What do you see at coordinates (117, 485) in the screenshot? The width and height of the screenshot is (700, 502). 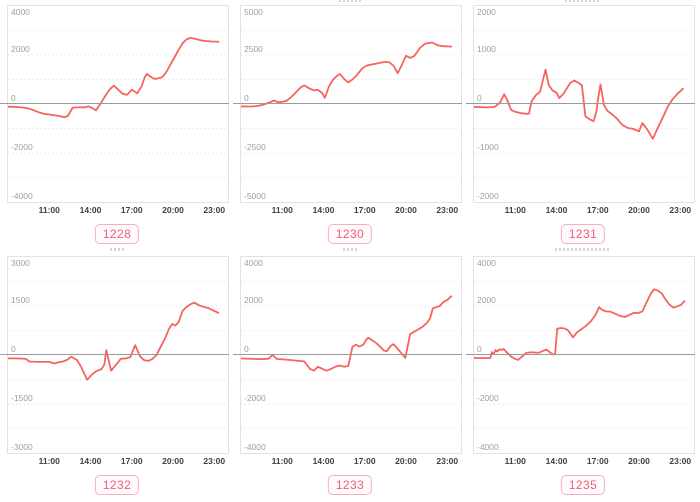 I see `chart-id-badge: 1232` at bounding box center [117, 485].